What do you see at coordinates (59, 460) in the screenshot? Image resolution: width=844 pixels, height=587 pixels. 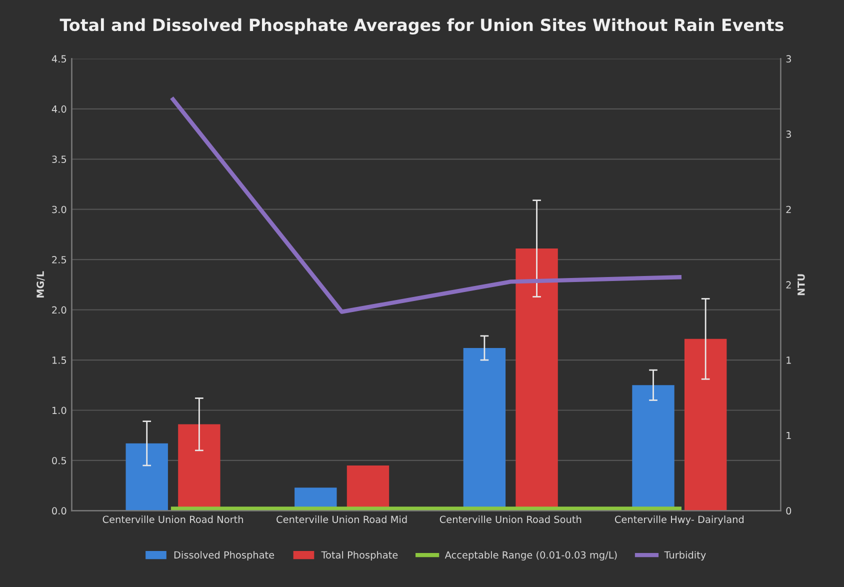 I see `y-tick-label: 0.5` at bounding box center [59, 460].